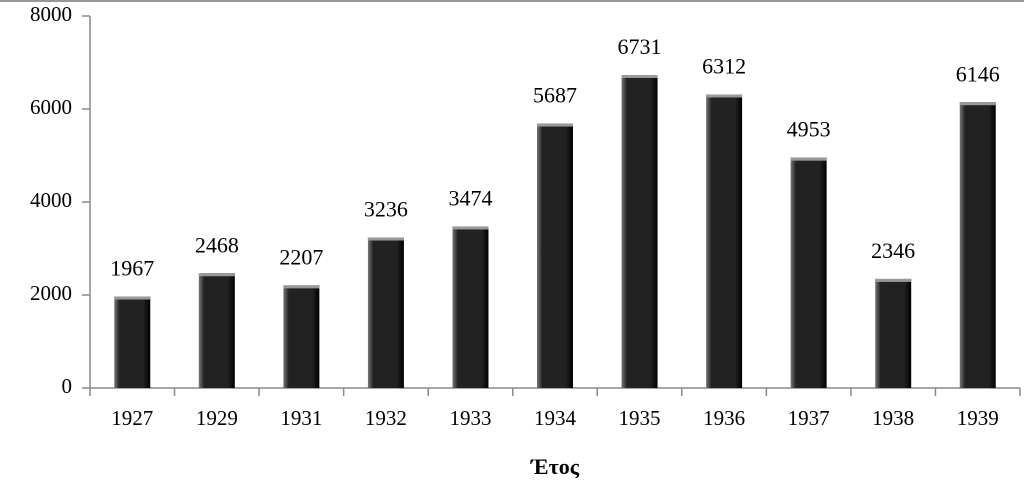  Describe the element at coordinates (978, 418) in the screenshot. I see `x-tick-label: 1939` at that location.